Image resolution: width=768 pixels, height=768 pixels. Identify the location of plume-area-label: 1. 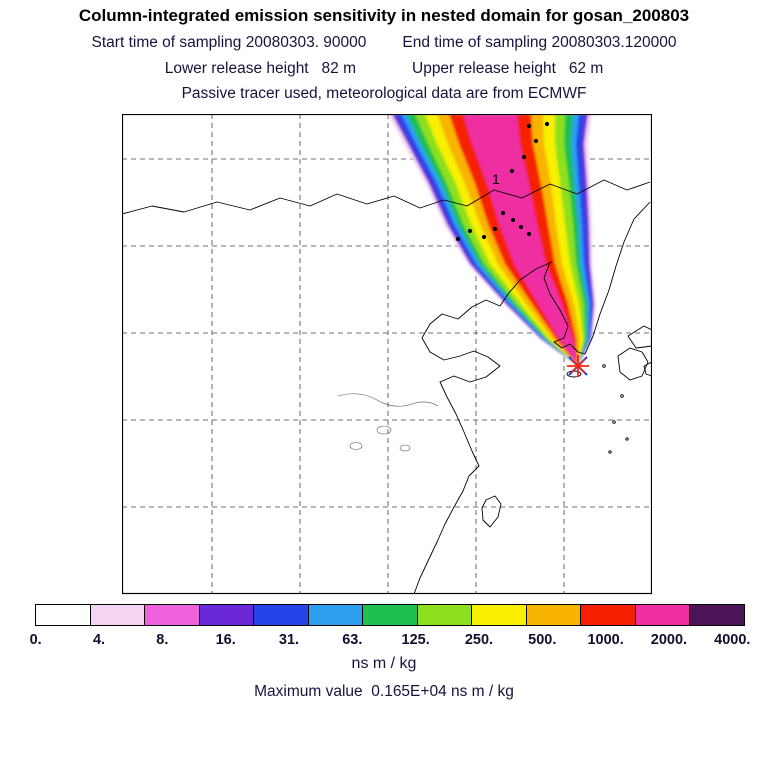
(496, 179).